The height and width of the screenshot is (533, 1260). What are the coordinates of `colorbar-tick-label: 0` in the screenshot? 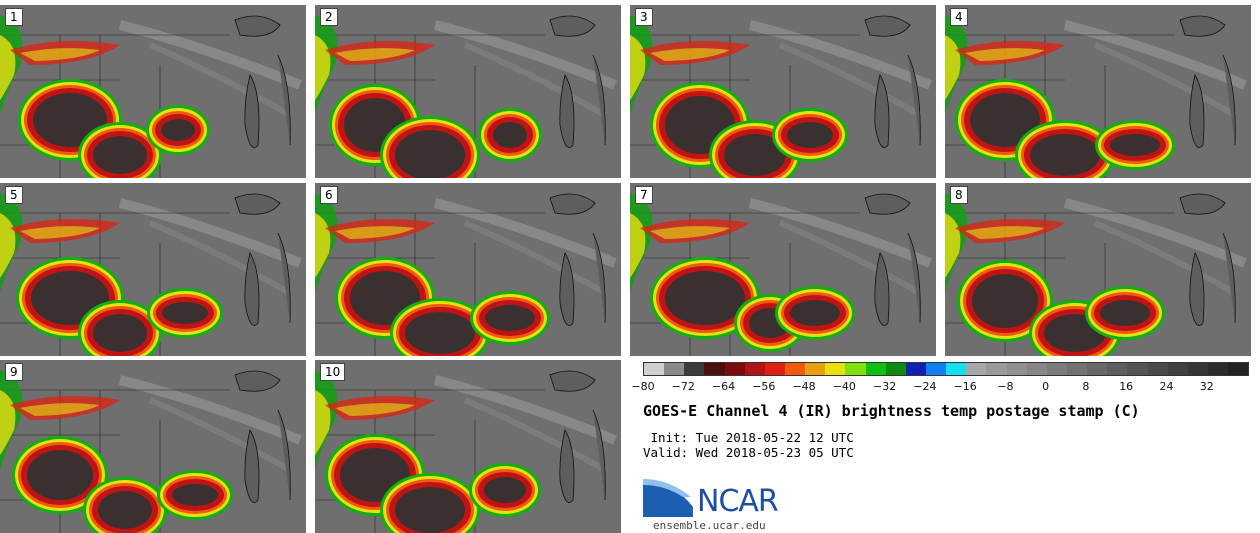 It's located at (1046, 386).